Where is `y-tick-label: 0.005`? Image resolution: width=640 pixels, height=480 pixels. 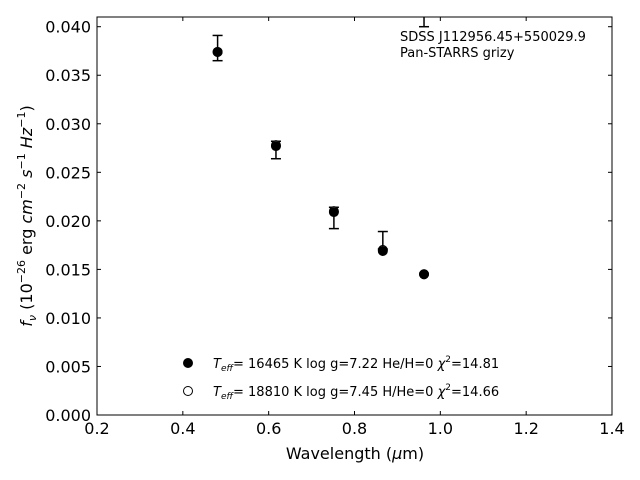 y-tick-label: 0.005 is located at coordinates (68, 366).